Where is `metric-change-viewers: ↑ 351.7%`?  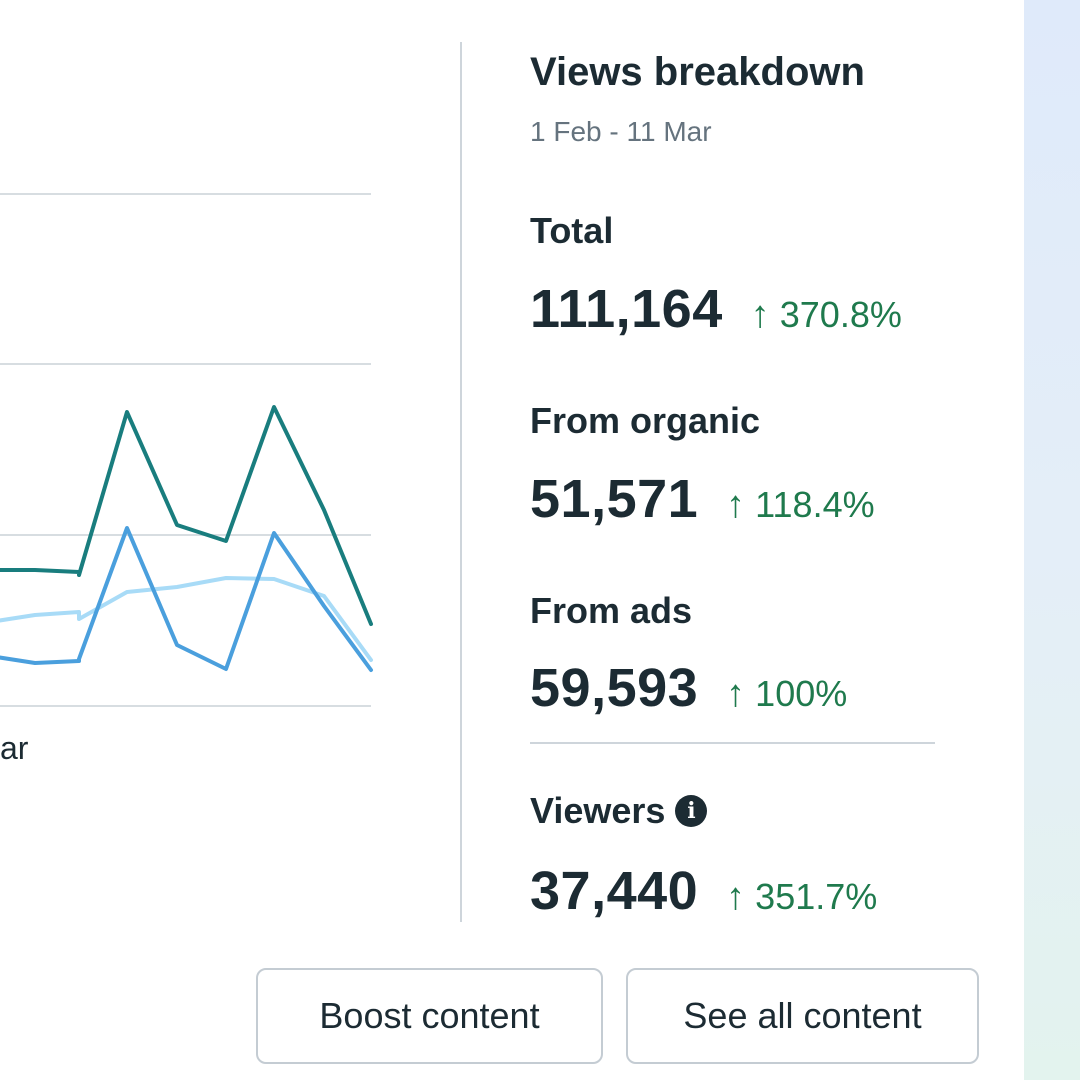
metric-change-viewers: ↑ 351.7% is located at coordinates (801, 897).